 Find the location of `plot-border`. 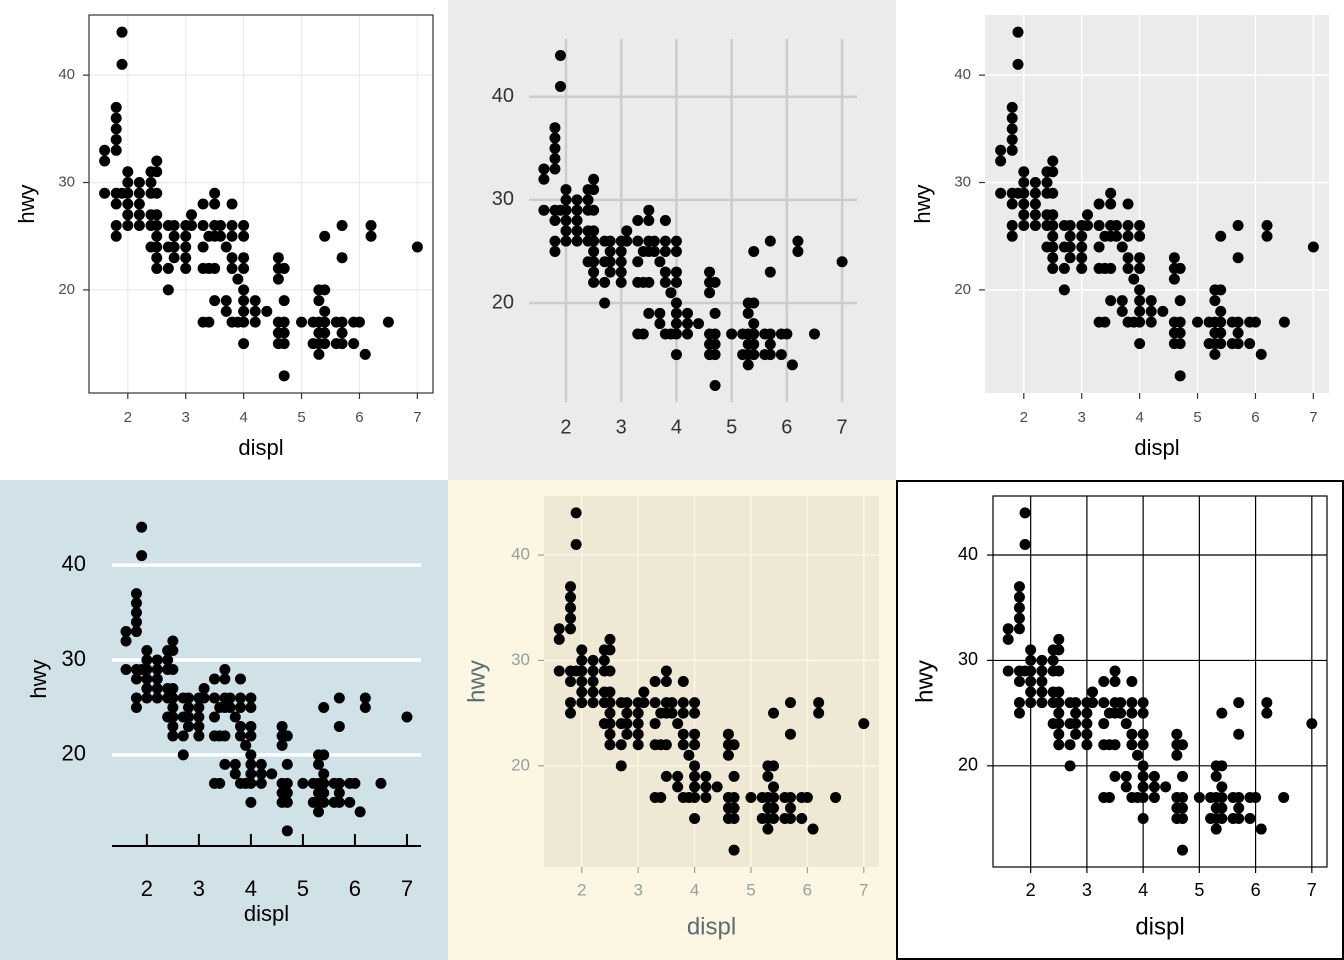

plot-border is located at coordinates (261, 204).